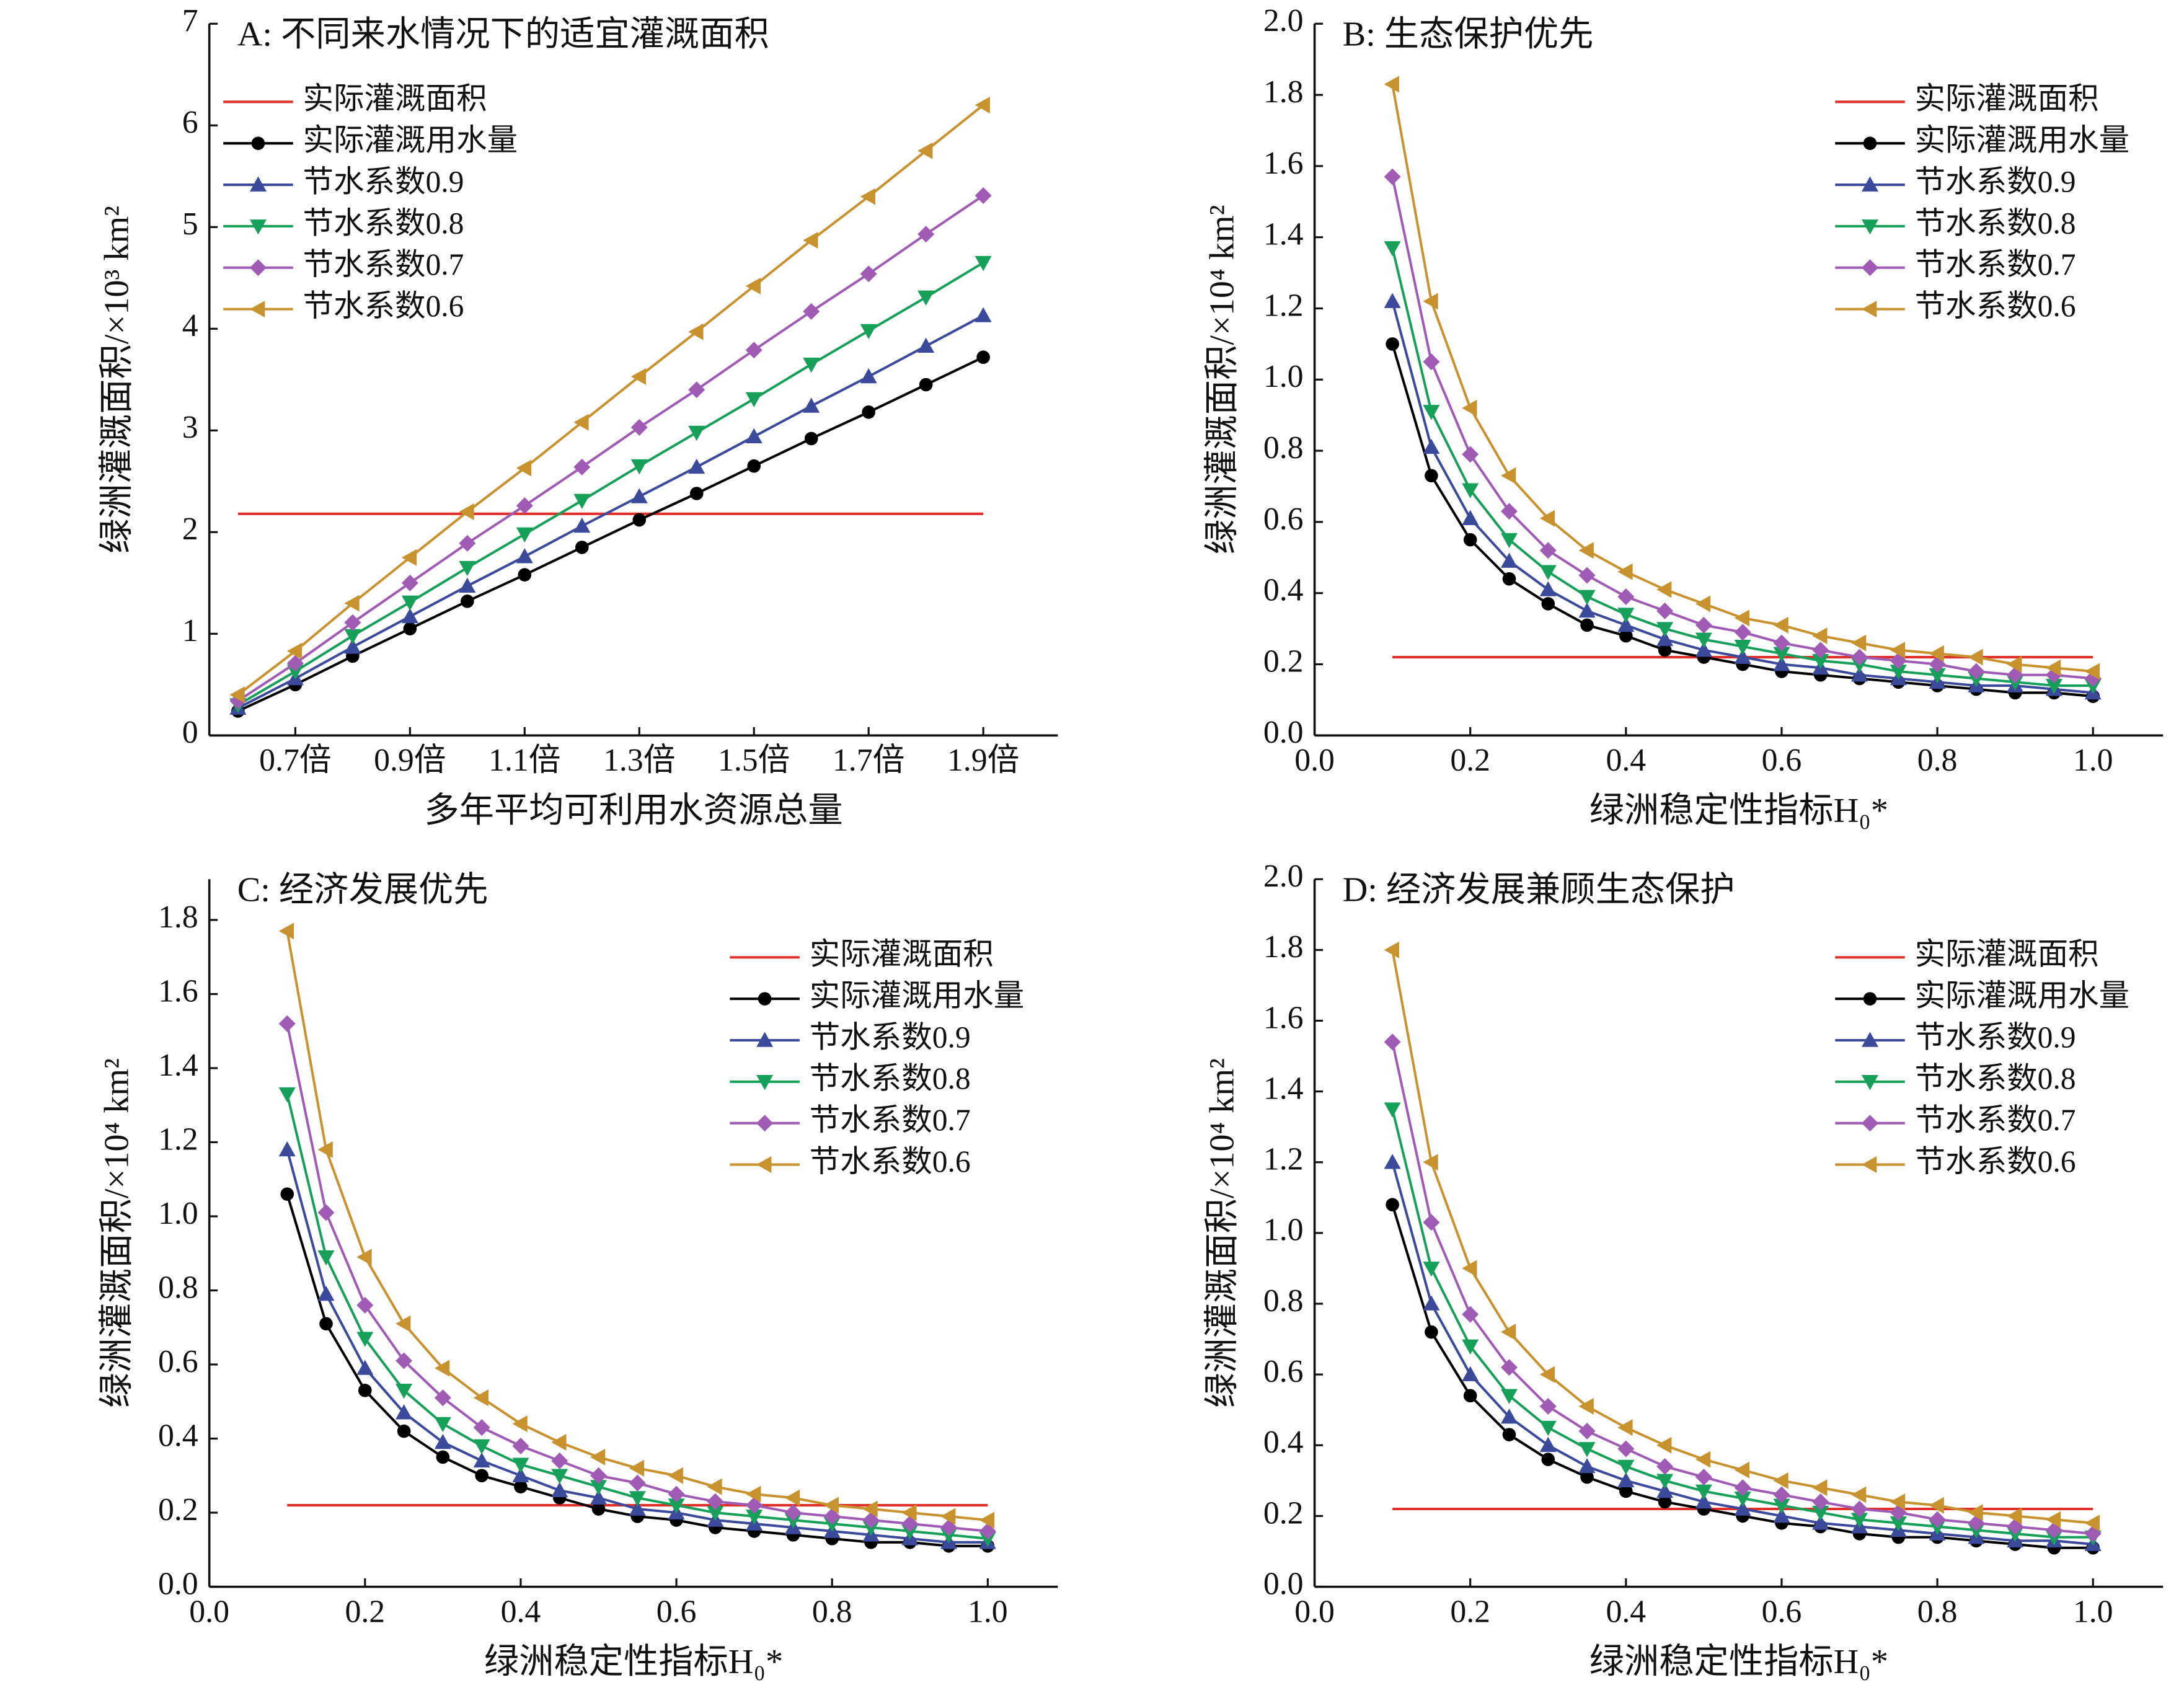 The image size is (2184, 1685). I want to click on x-tick-label: 1.7倍, so click(868, 760).